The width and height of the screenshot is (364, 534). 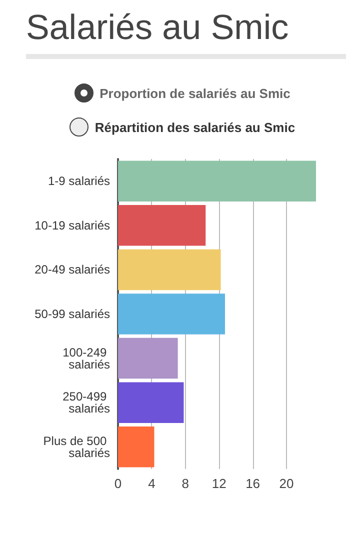 I want to click on y-tick-label: 250-499 salariés, so click(x=86, y=403).